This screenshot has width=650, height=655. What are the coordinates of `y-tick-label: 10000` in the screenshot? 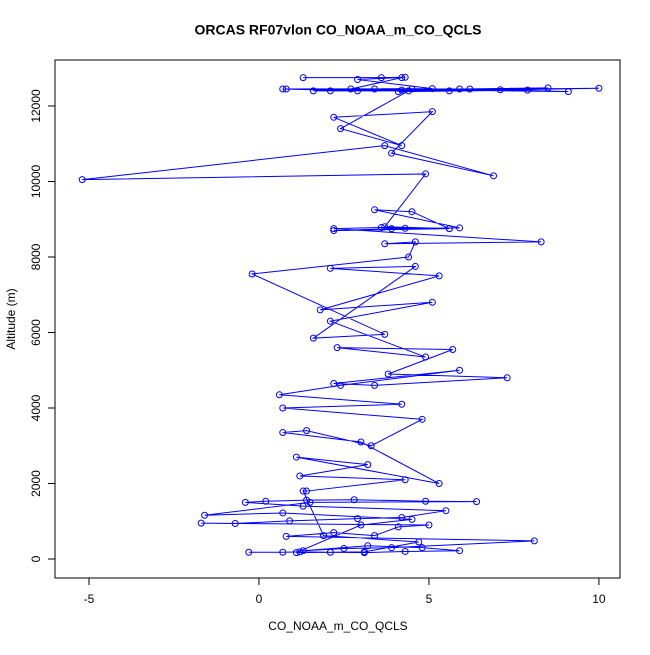 It's located at (36, 181).